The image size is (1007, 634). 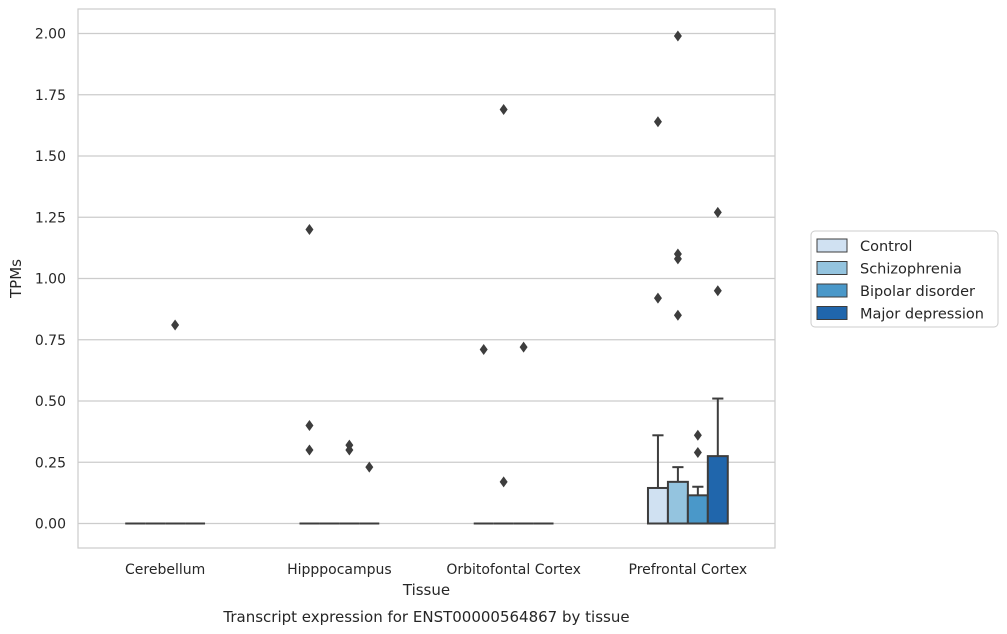 I want to click on y-tick-label: 0.00, so click(x=50, y=525).